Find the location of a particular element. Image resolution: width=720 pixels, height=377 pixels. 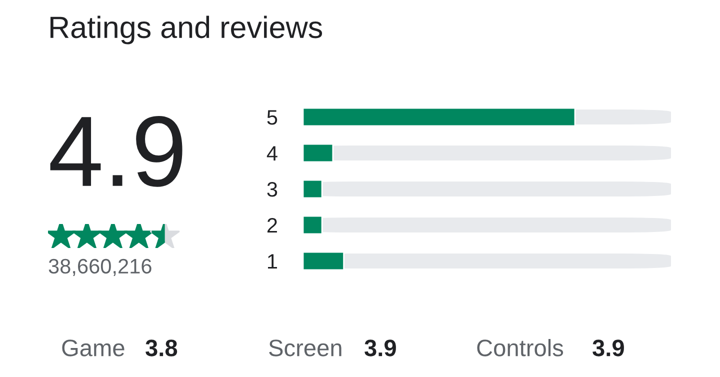

chart-title: Ratings and reviews is located at coordinates (186, 30).